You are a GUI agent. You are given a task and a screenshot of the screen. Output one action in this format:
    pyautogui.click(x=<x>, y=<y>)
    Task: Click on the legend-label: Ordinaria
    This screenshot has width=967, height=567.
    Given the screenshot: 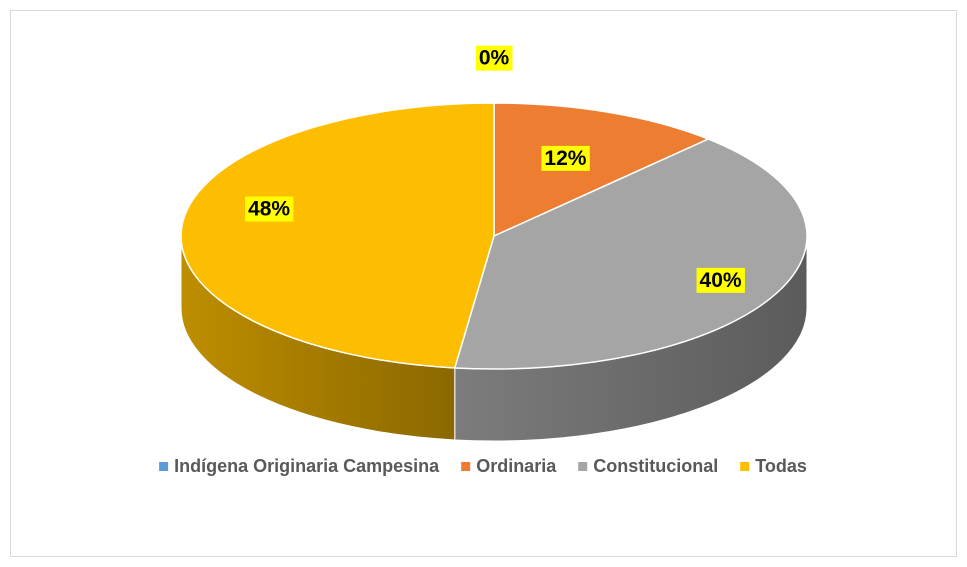 What is the action you would take?
    pyautogui.click(x=516, y=466)
    